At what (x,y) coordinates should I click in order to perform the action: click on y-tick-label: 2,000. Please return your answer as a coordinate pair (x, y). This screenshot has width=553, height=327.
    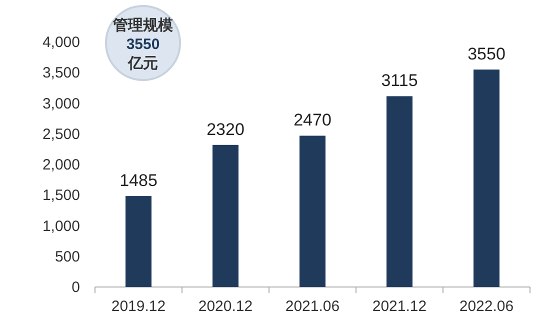
    Looking at the image, I should click on (61, 165).